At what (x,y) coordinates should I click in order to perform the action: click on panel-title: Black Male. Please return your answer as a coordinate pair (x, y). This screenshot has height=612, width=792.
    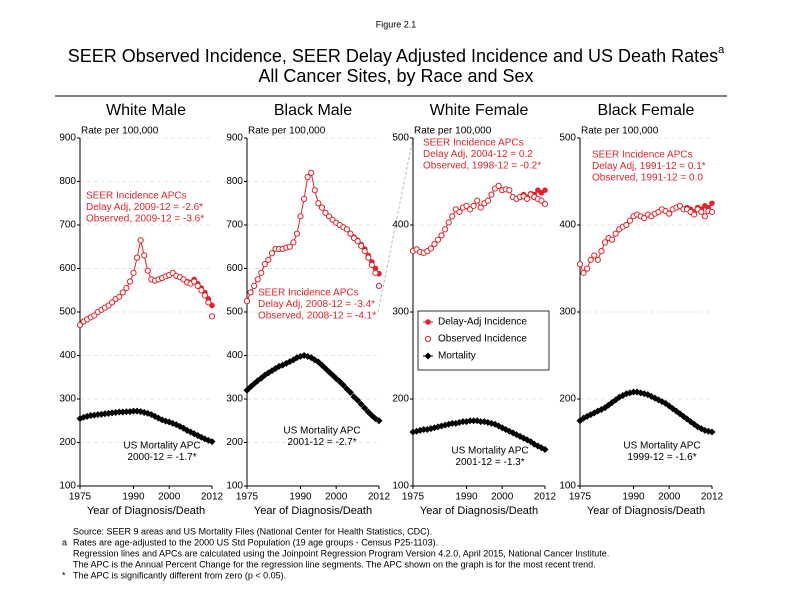
    Looking at the image, I should click on (313, 110).